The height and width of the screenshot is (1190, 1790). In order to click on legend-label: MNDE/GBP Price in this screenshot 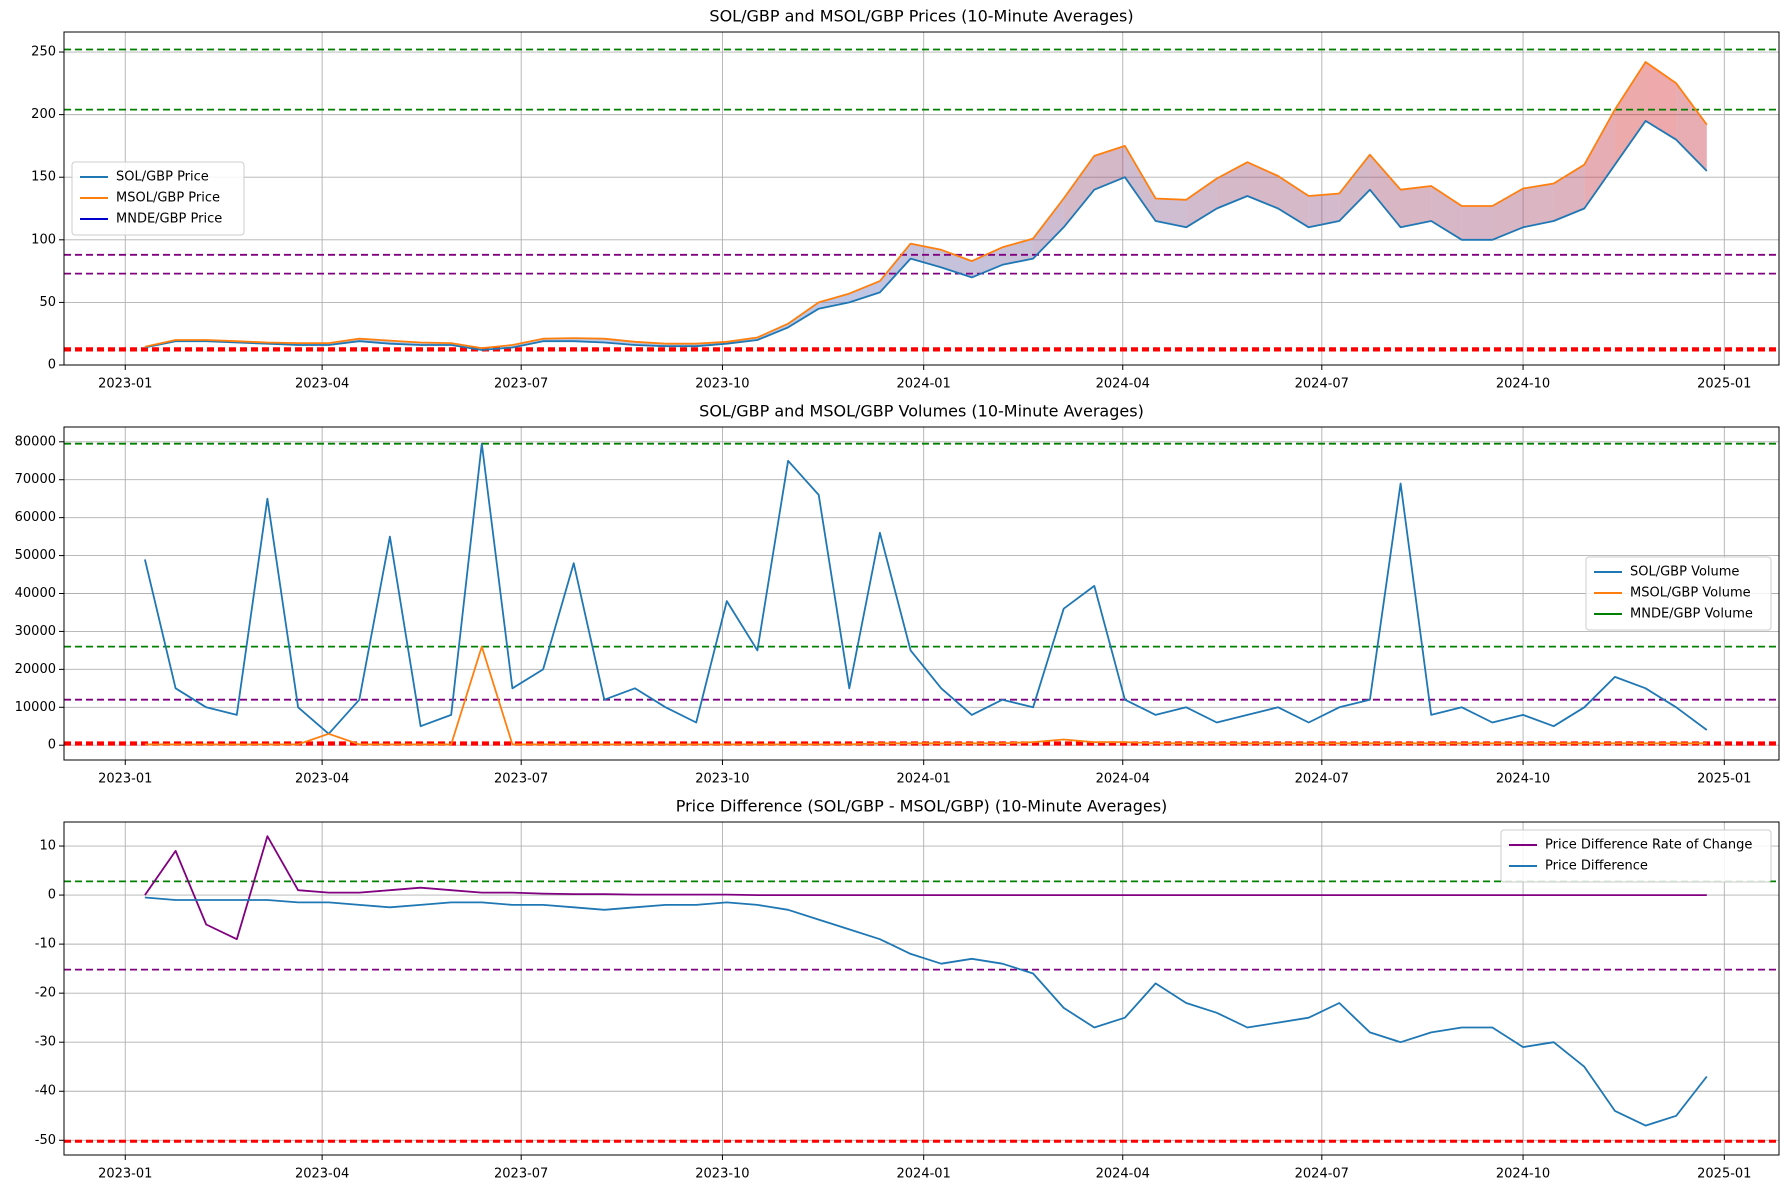, I will do `click(169, 219)`.